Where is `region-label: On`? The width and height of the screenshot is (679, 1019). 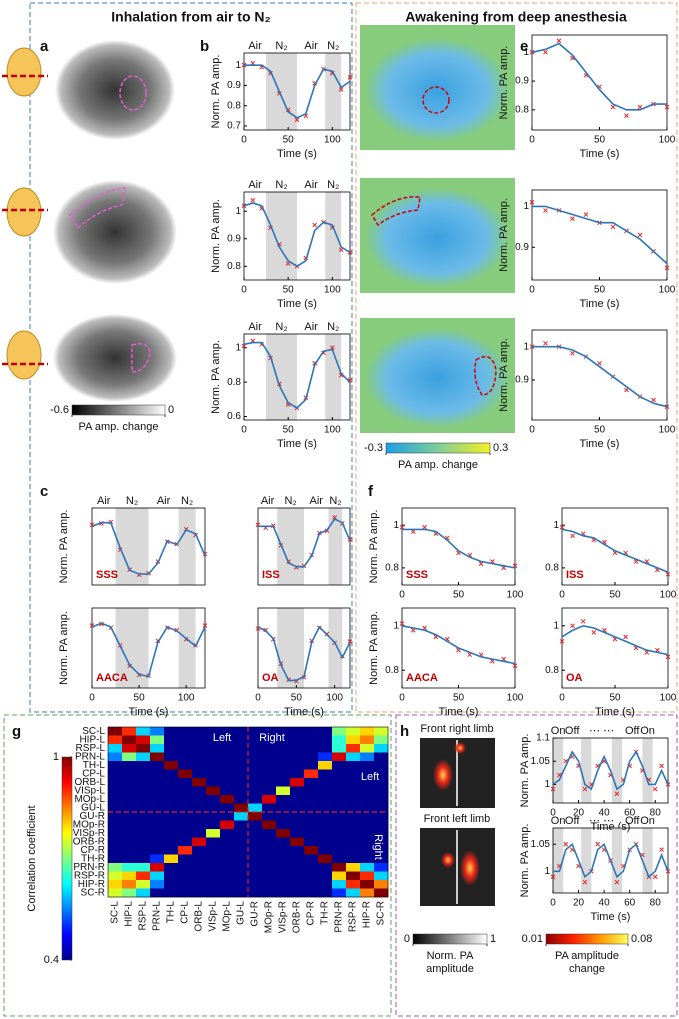
region-label: On is located at coordinates (647, 731).